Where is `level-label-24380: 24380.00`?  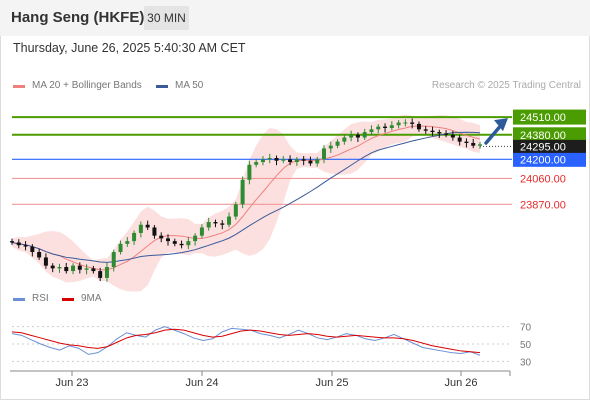
level-label-24380: 24380.00 is located at coordinates (543, 136).